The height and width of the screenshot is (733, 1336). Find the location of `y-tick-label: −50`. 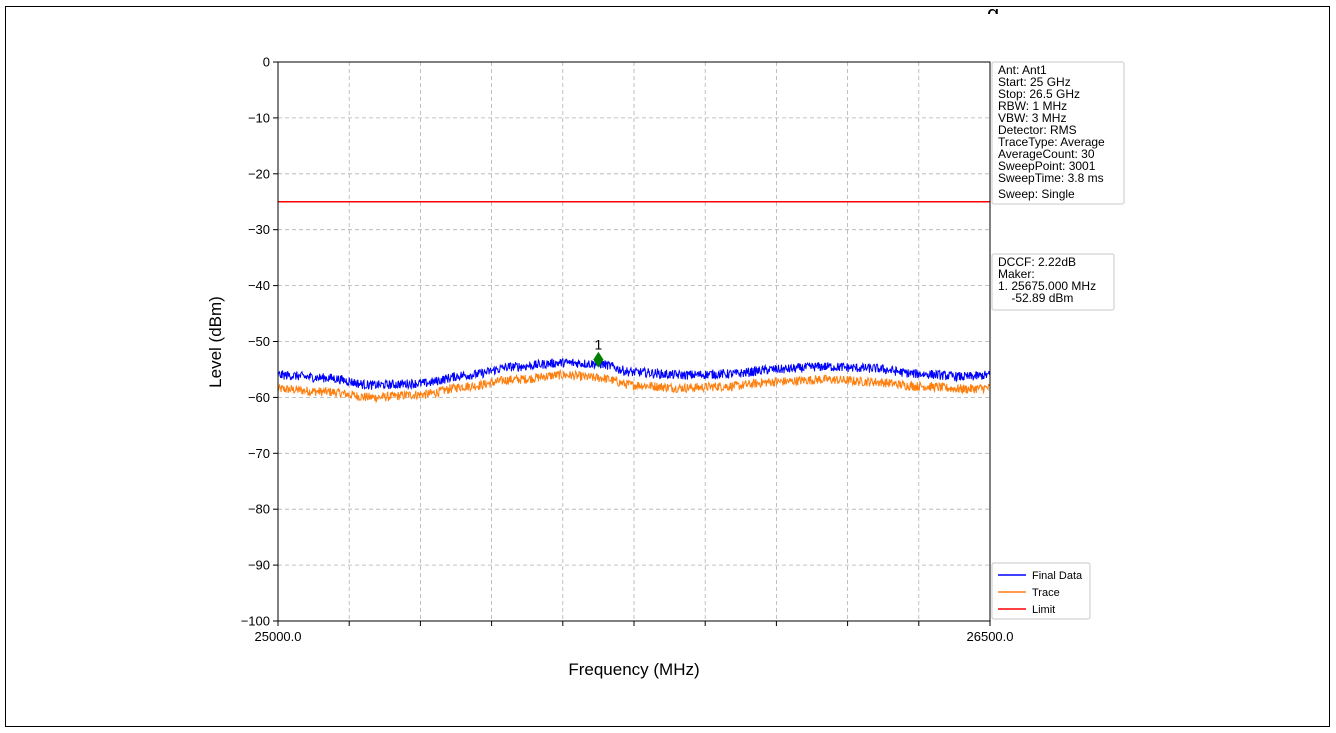

y-tick-label: −50 is located at coordinates (259, 341).